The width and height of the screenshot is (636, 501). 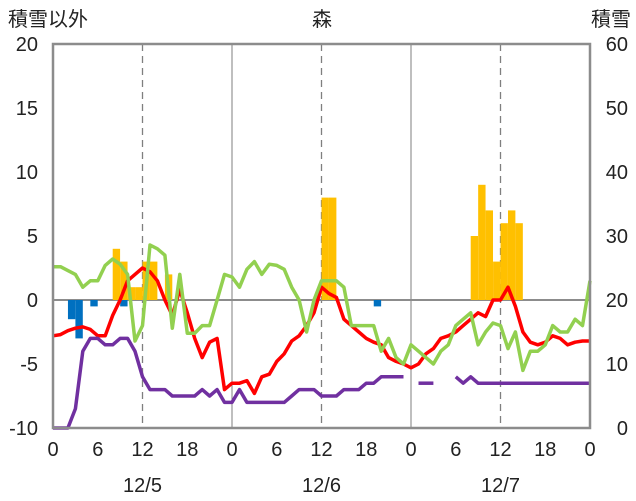 I want to click on left-y-tick-label: 15, so click(x=27, y=109).